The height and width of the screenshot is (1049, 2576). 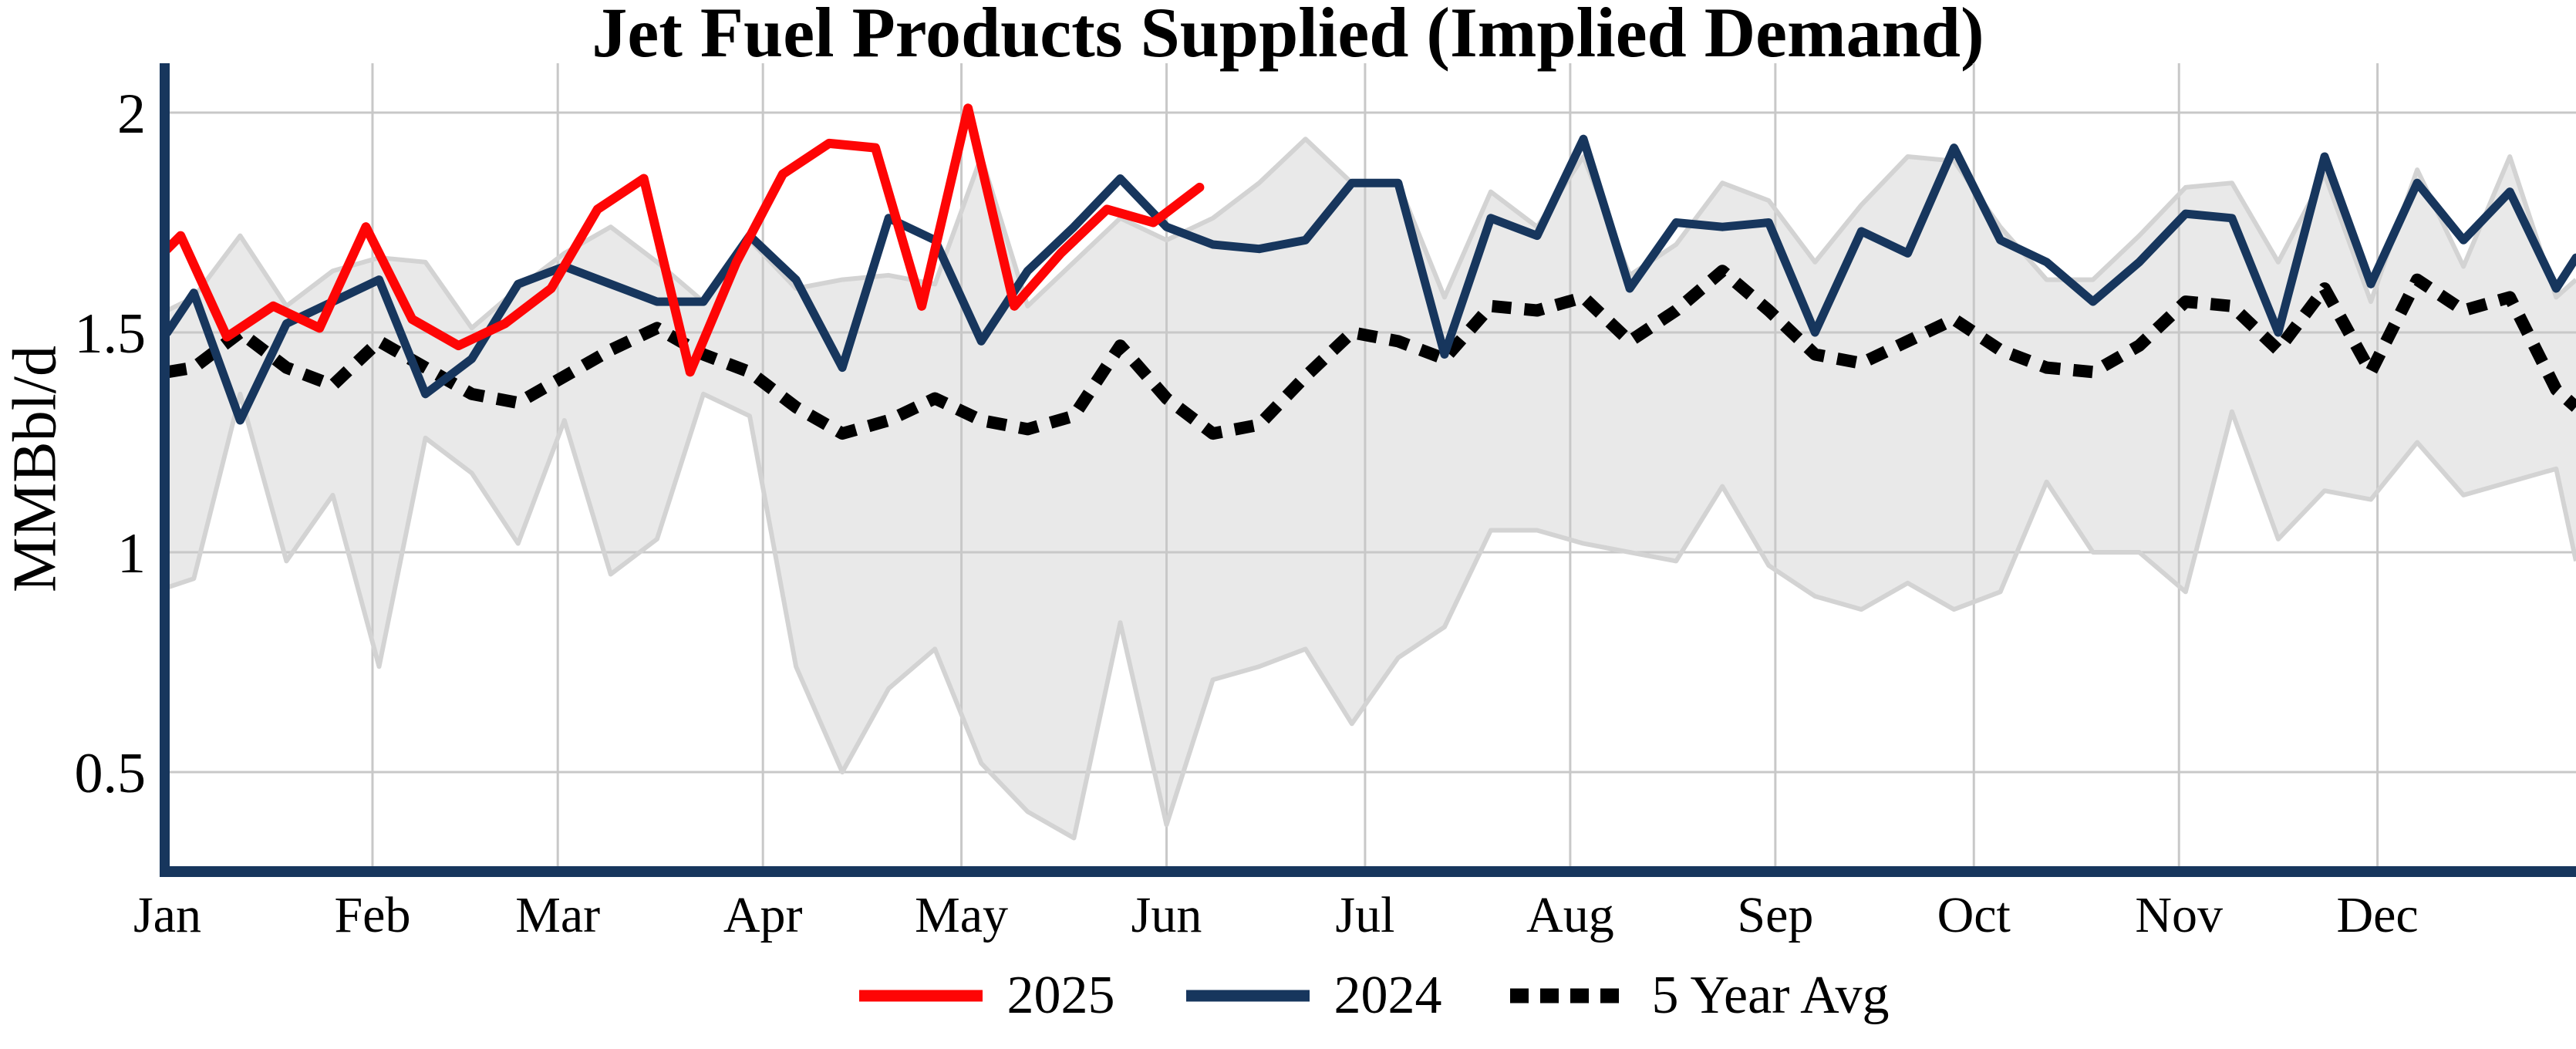 What do you see at coordinates (1166, 915) in the screenshot?
I see `x-tick-label-jun: Jun` at bounding box center [1166, 915].